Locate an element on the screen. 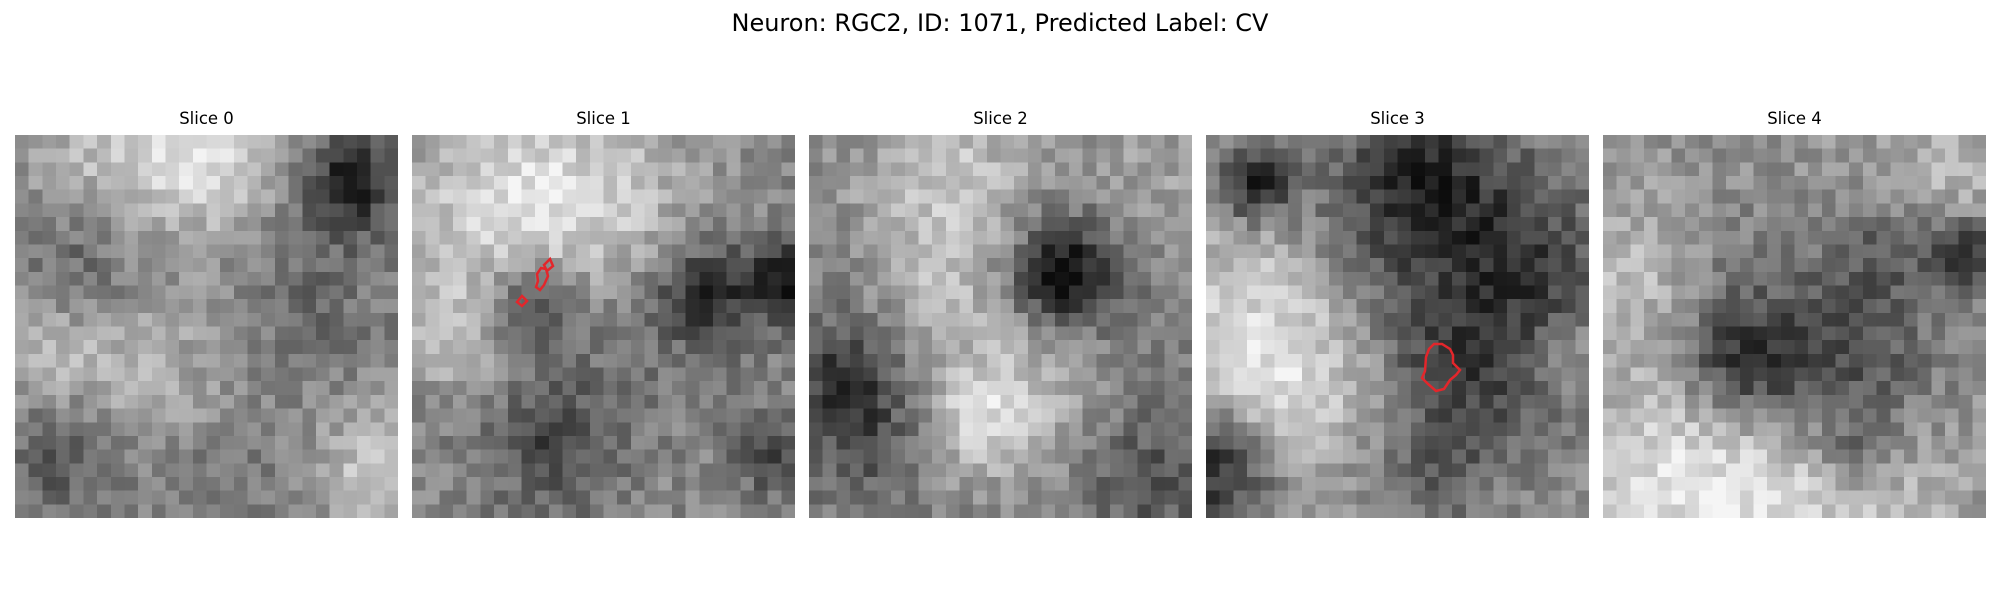 This screenshot has width=2000, height=600. slice-panel-1: Slice 1 is located at coordinates (603, 313).